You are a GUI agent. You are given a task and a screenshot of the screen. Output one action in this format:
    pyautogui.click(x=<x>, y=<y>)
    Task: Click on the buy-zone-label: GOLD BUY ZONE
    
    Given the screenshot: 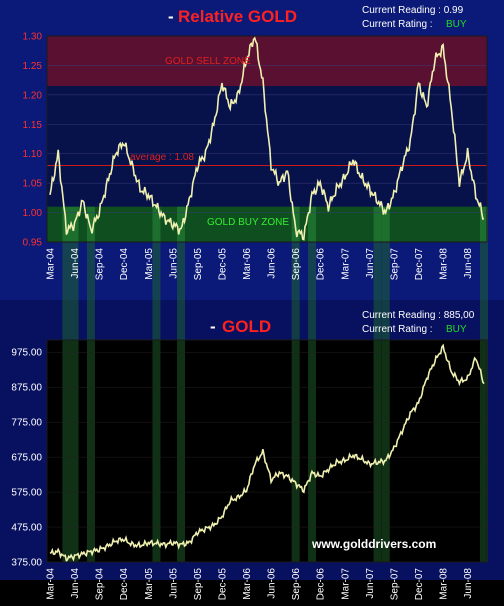 What is the action you would take?
    pyautogui.click(x=248, y=222)
    